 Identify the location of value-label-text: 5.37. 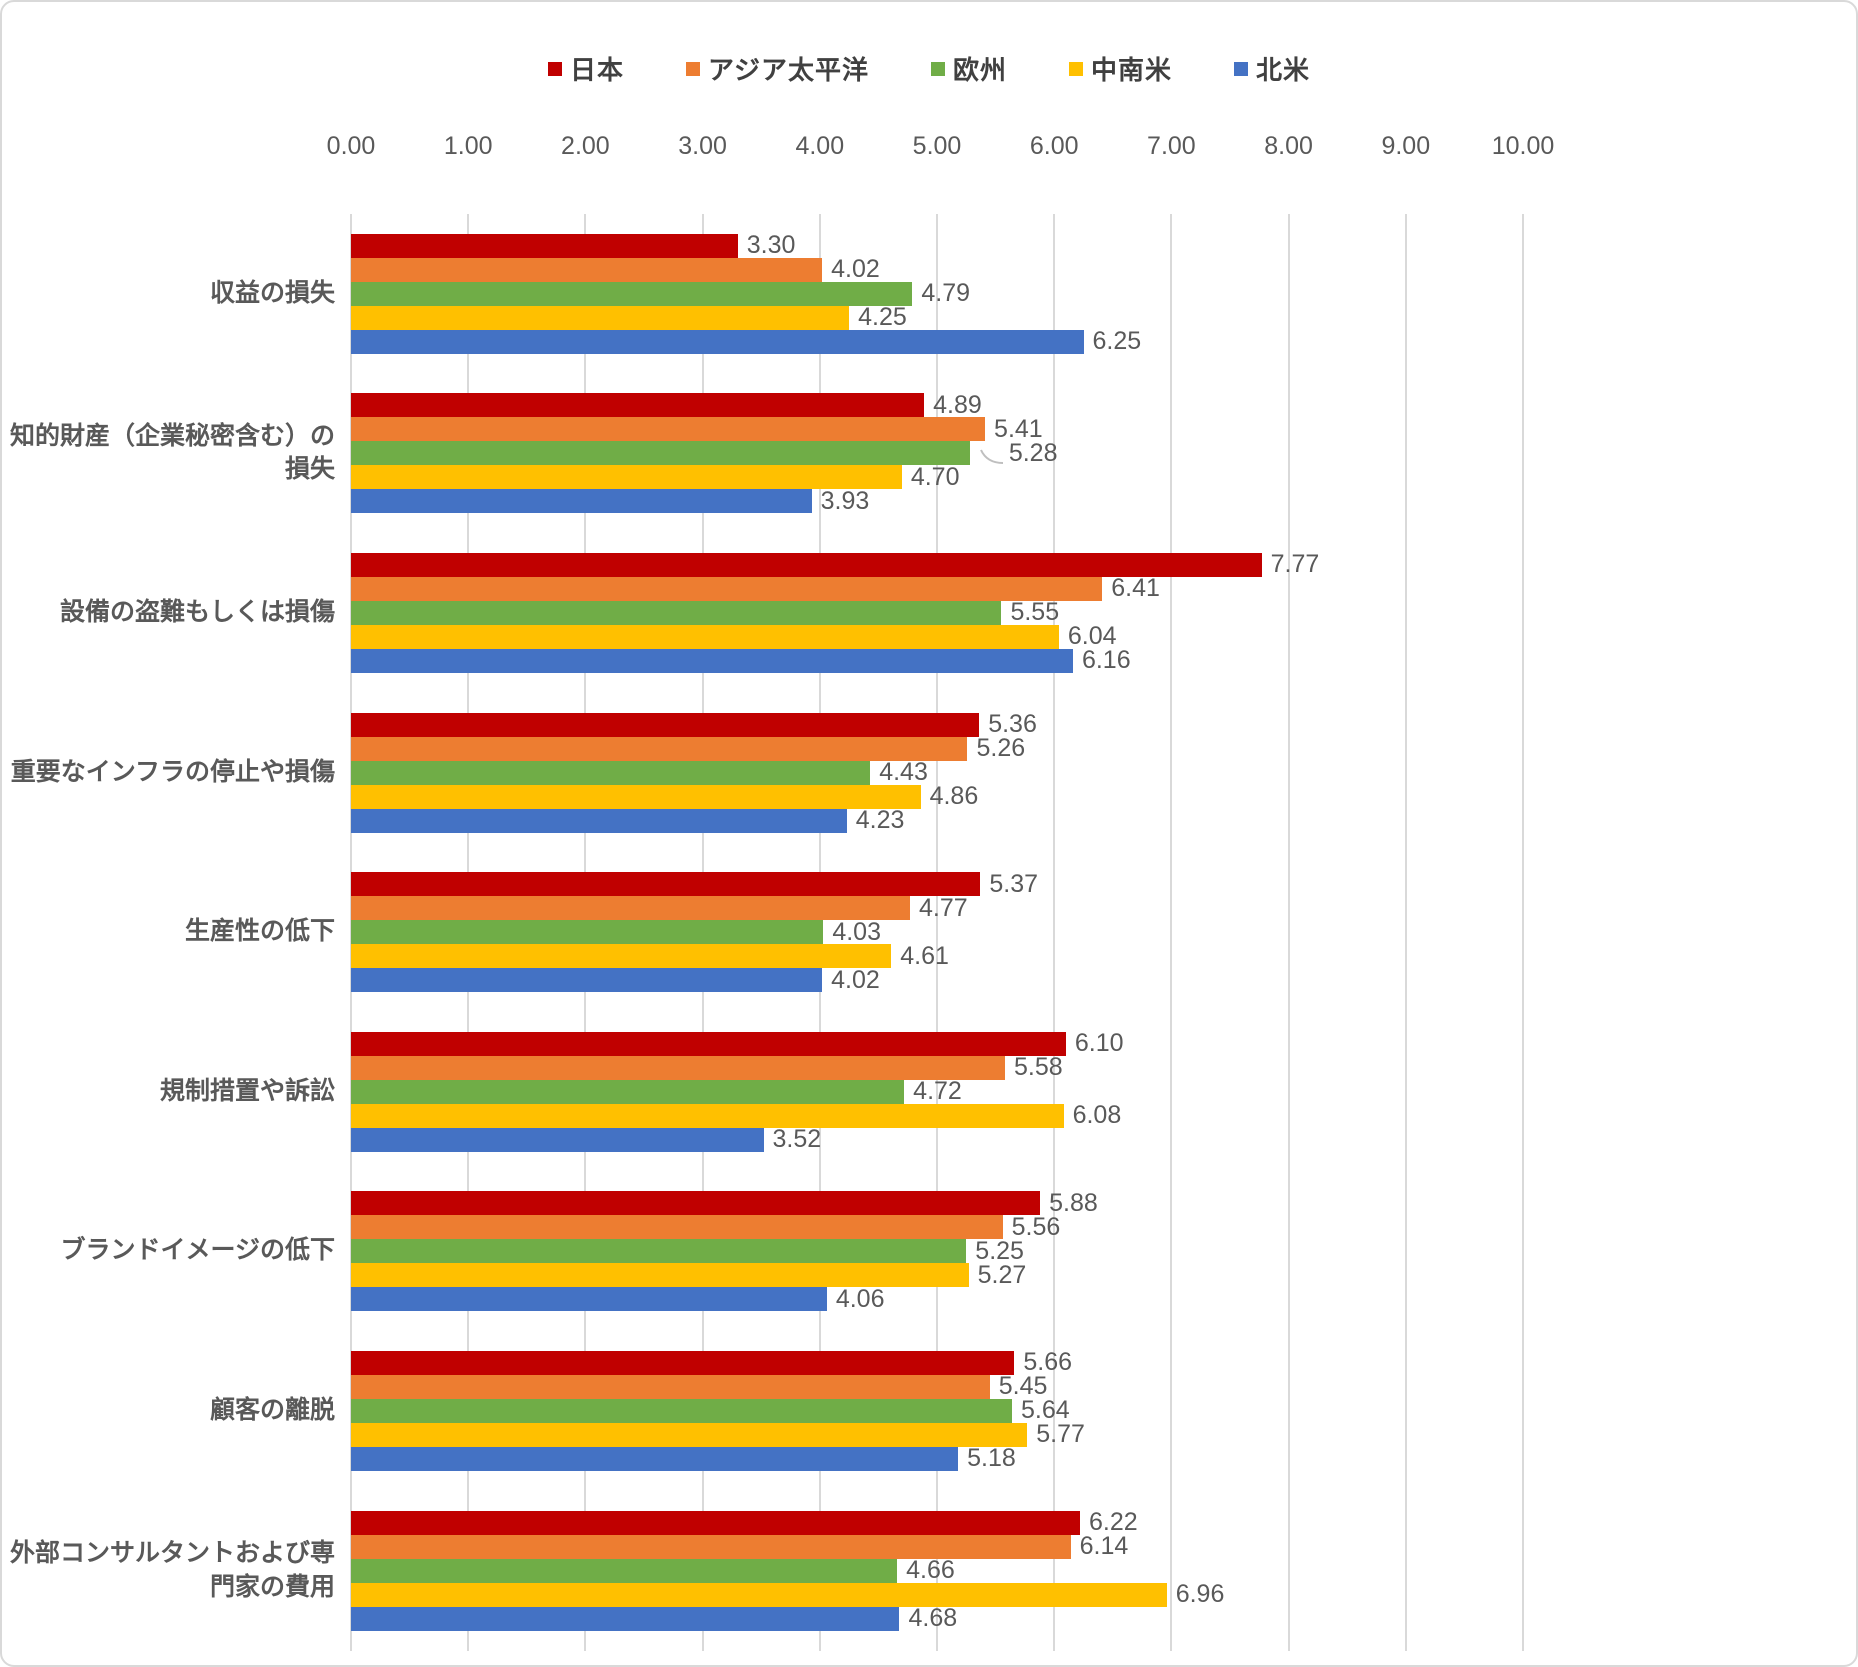
(1014, 883).